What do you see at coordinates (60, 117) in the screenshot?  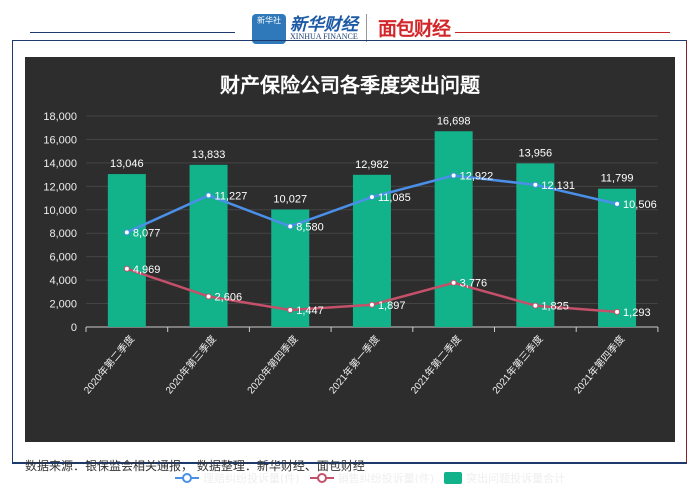 I see `y-tick-label: 18,000` at bounding box center [60, 117].